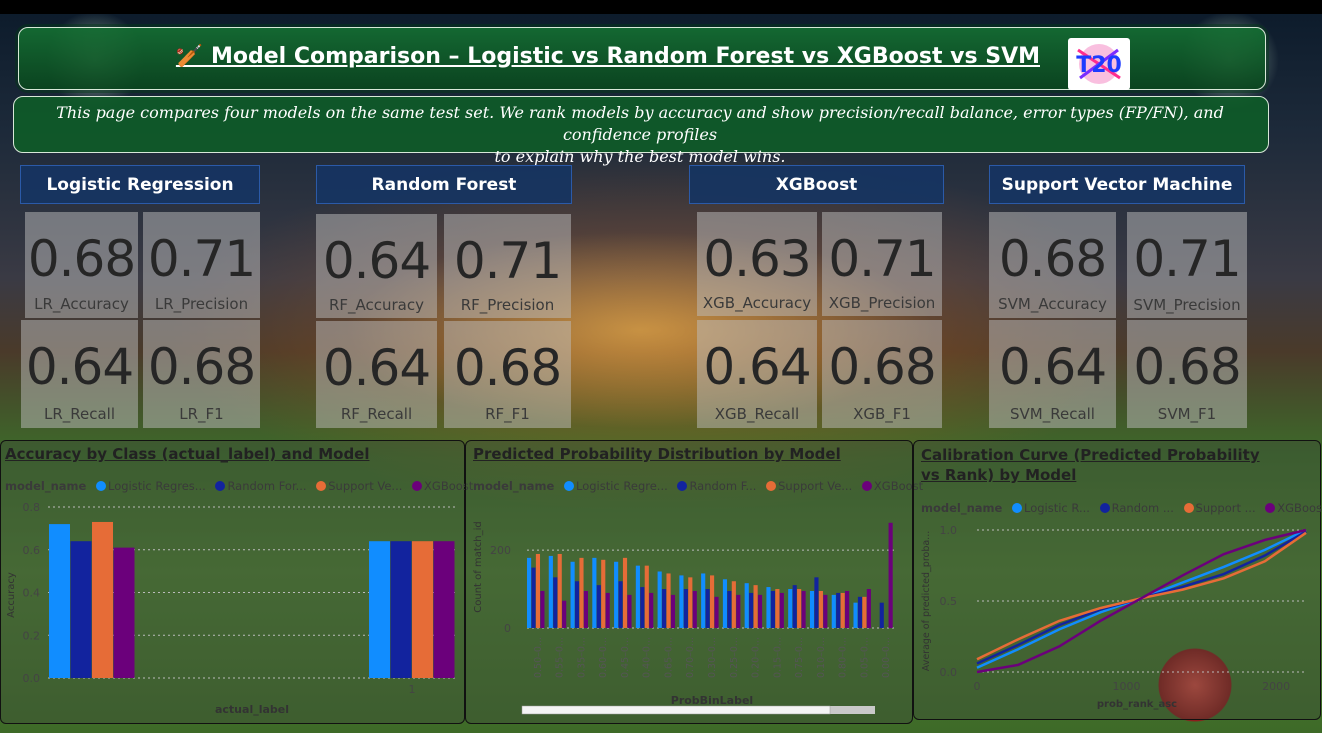 Image resolution: width=1322 pixels, height=733 pixels. I want to click on kpi-label: LR_Accuracy, so click(81, 304).